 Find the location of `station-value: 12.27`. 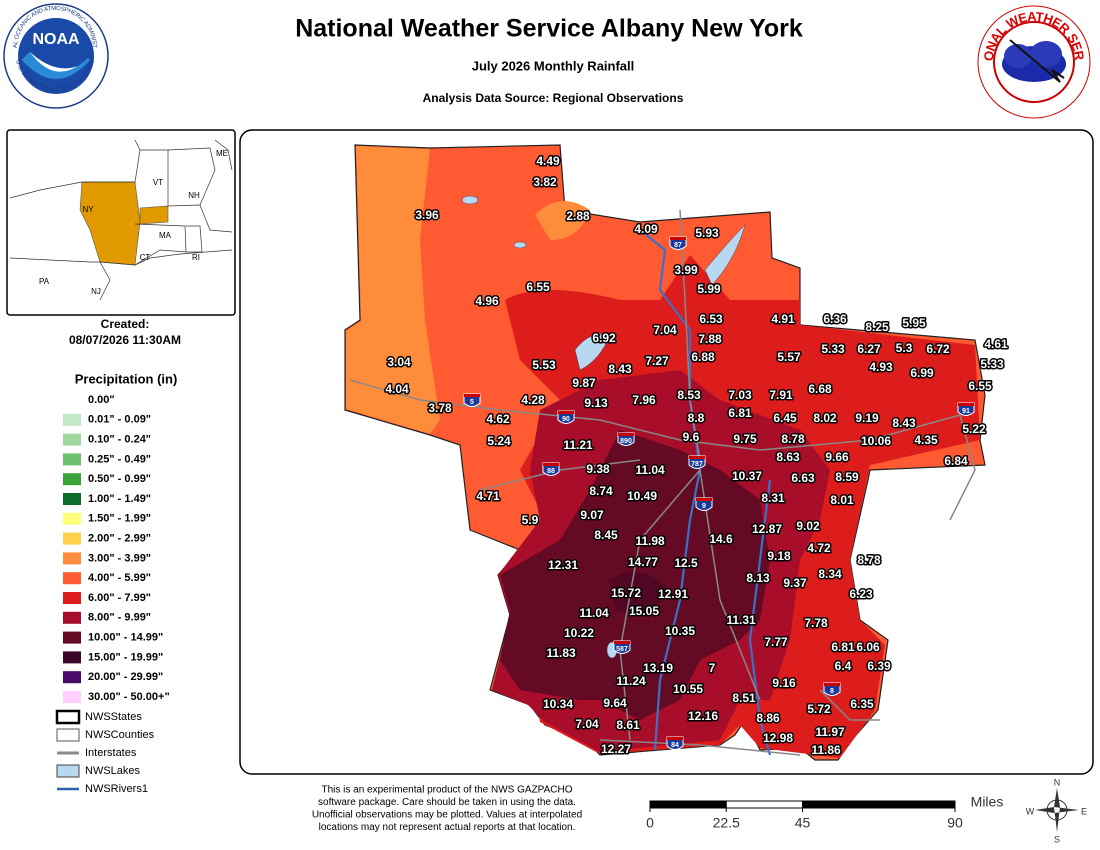

station-value: 12.27 is located at coordinates (616, 749).